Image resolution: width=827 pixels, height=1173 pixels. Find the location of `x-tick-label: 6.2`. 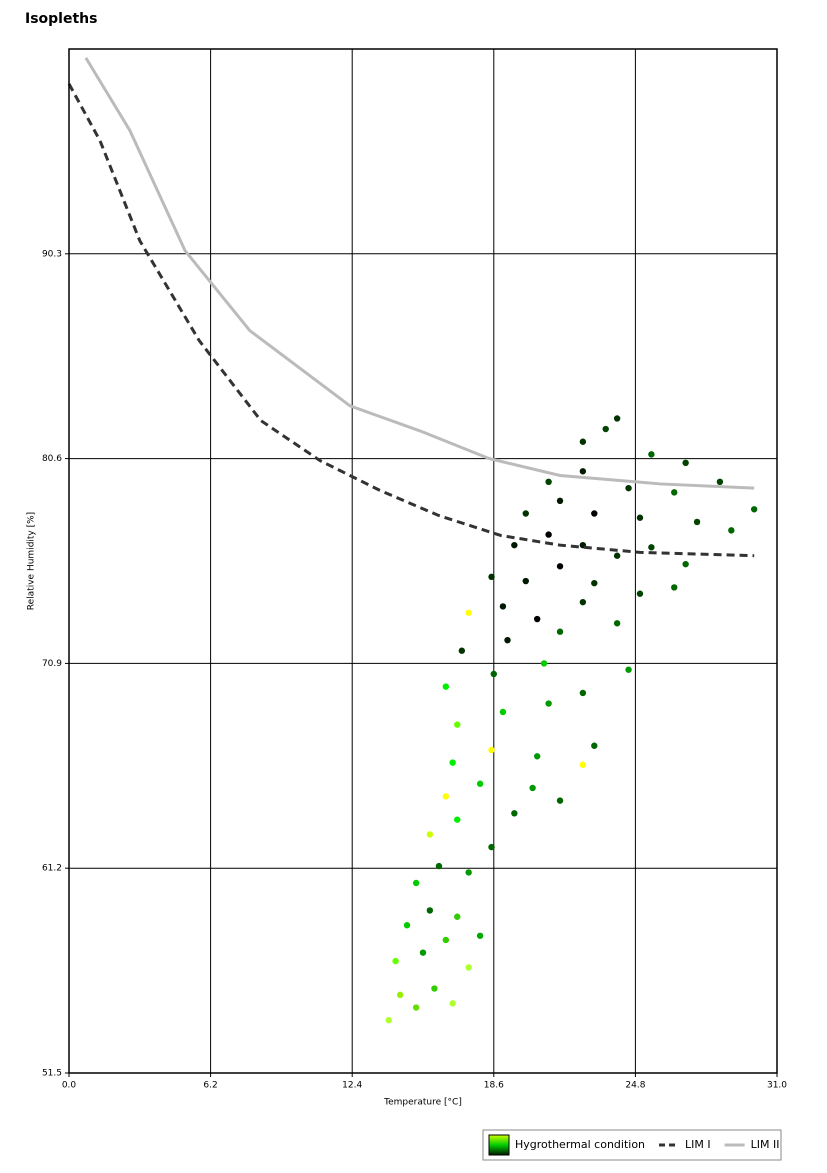

x-tick-label: 6.2 is located at coordinates (210, 1086).